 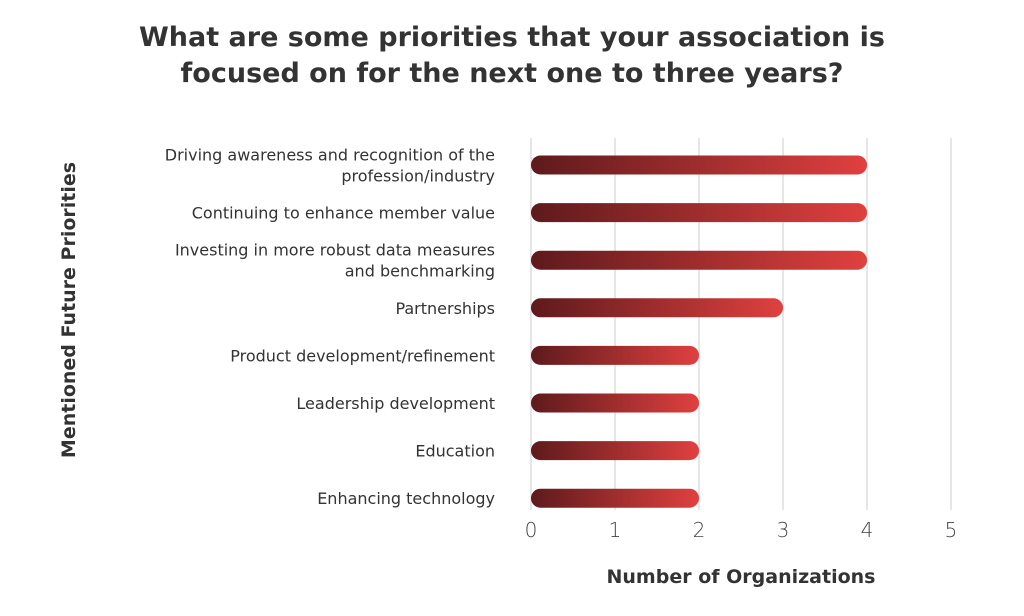 I want to click on category-label: Continuing to enhance member value, so click(x=343, y=213).